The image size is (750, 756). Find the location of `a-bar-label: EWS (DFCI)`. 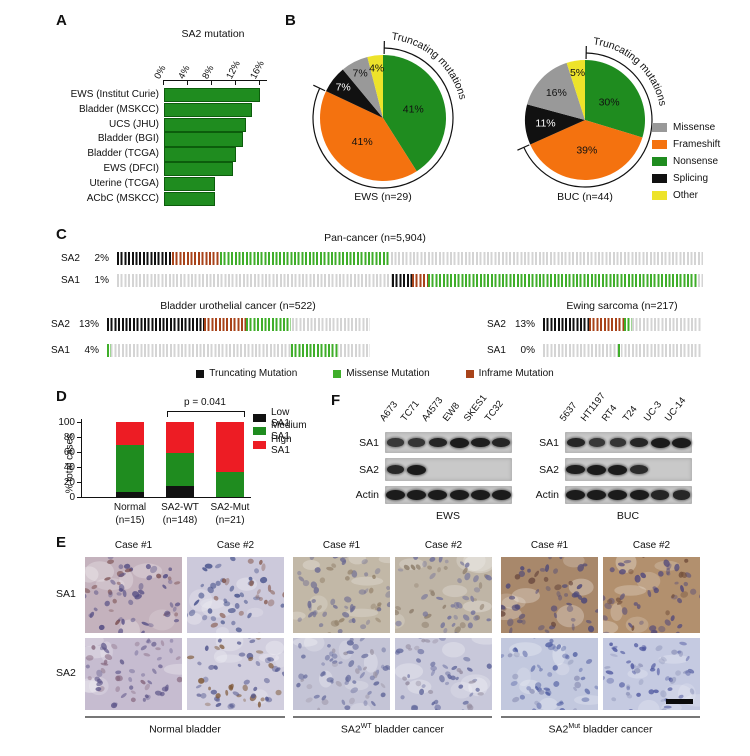

a-bar-label: EWS (DFCI) is located at coordinates (131, 168).